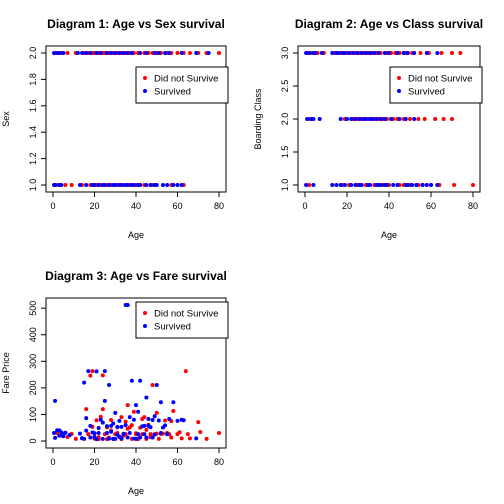 Image resolution: width=504 pixels, height=504 pixels. Describe the element at coordinates (285, 53) in the screenshot. I see `y-tick-label: 3.0` at that location.